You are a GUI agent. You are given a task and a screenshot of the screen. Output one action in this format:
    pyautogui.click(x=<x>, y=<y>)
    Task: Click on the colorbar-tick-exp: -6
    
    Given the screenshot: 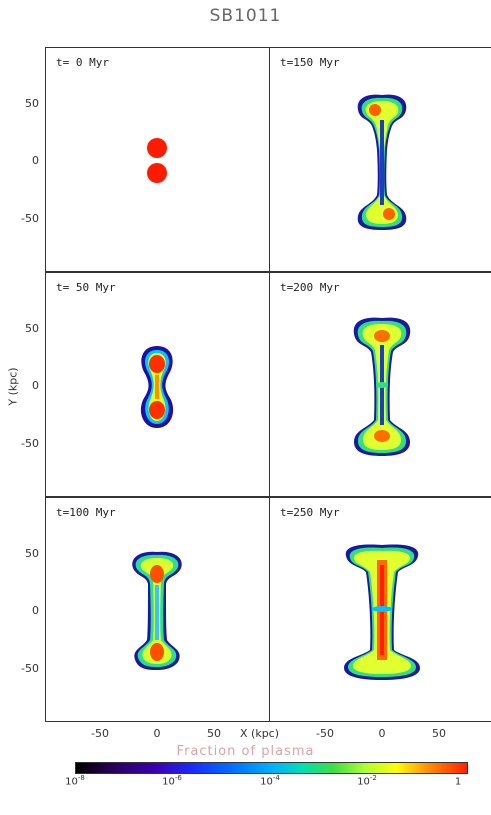 What is the action you would take?
    pyautogui.click(x=178, y=778)
    